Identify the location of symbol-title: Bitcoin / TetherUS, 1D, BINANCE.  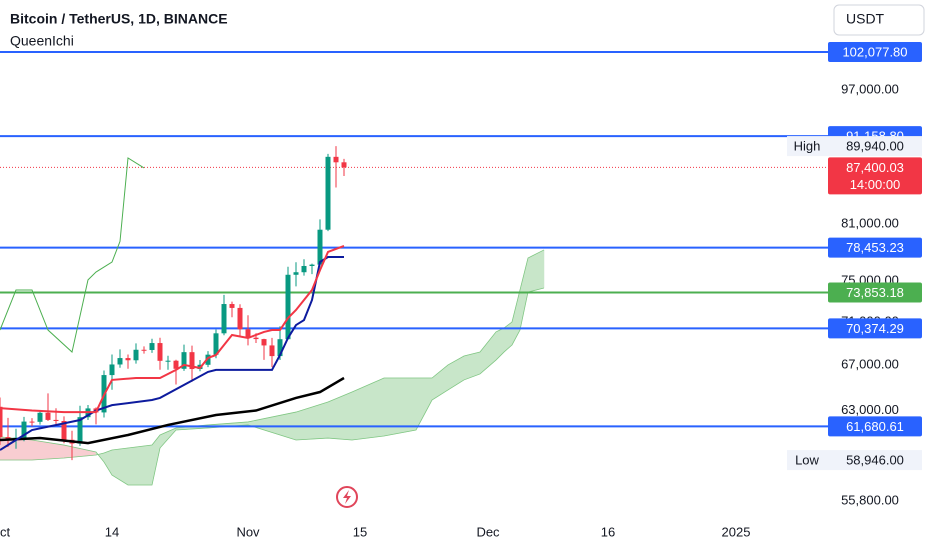
(119, 19).